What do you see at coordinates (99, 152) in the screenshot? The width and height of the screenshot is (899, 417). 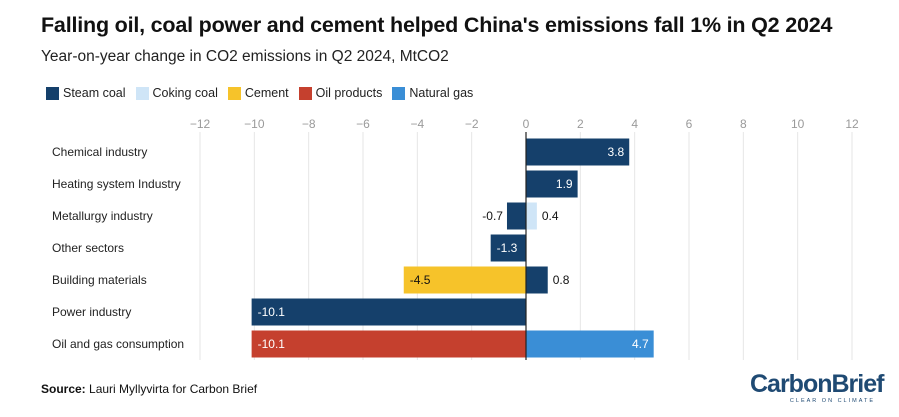 I see `category-label-chemical-industry: Chemical industry` at bounding box center [99, 152].